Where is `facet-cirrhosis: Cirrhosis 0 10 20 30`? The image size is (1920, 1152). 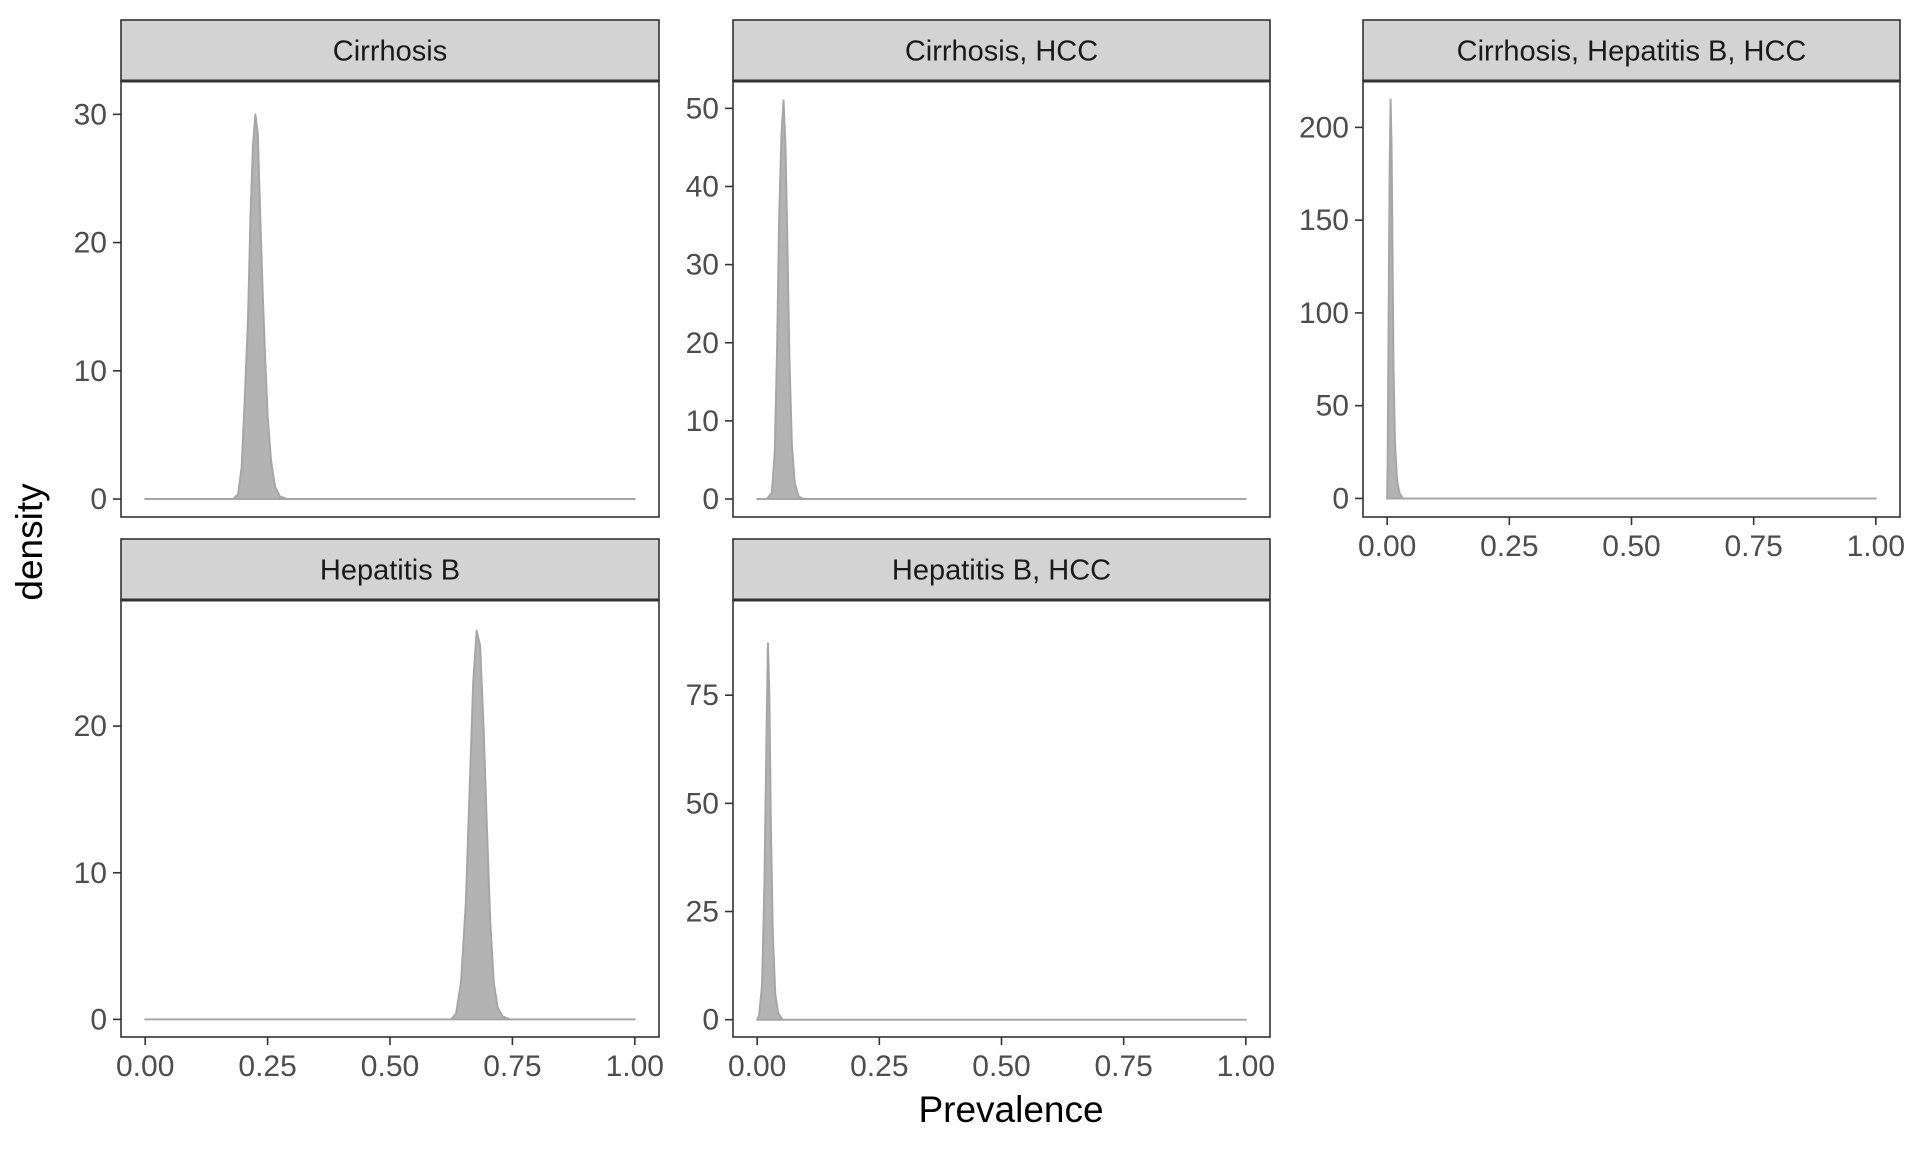 facet-cirrhosis: Cirrhosis 0 10 20 30 is located at coordinates (367, 268).